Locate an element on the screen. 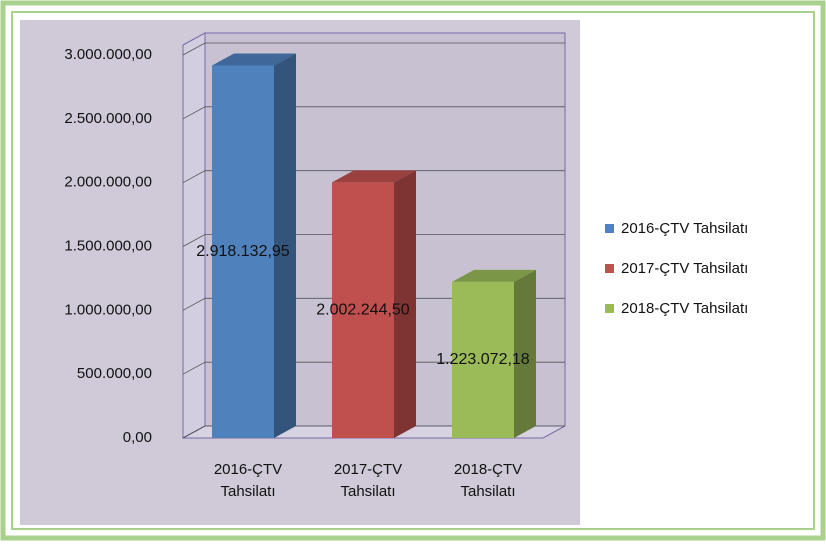  y-tick-label: 3.000.000,00 is located at coordinates (108, 54).